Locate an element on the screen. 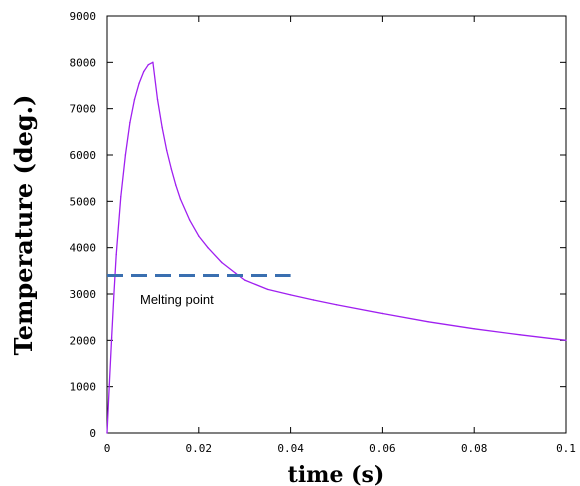  y-tick-label: 8000 is located at coordinates (83, 62).